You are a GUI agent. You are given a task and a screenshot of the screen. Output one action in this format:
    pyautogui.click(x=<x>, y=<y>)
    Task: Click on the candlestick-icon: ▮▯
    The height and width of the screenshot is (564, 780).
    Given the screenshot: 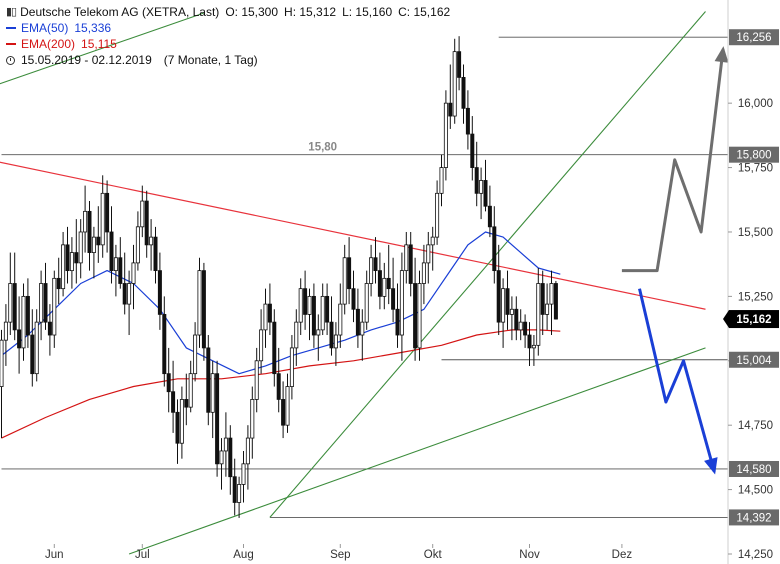 What is the action you would take?
    pyautogui.click(x=11, y=12)
    